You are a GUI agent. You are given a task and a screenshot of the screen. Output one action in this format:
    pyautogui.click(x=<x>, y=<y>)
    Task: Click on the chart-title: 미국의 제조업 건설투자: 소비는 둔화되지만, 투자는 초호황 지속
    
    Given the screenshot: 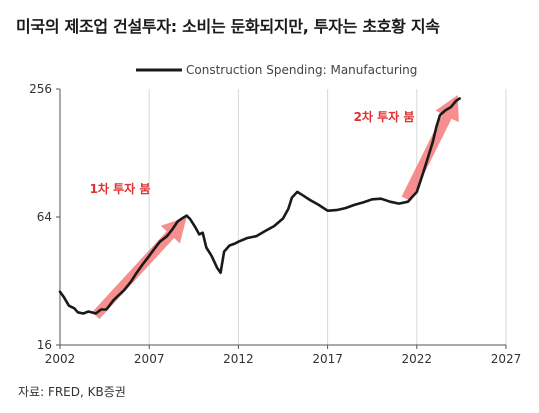 What is the action you would take?
    pyautogui.click(x=228, y=26)
    